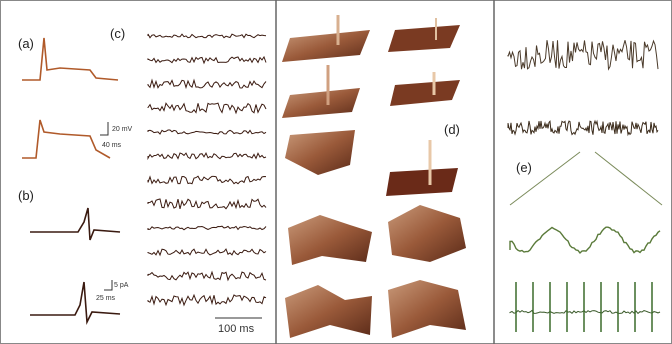 The image size is (672, 344). What do you see at coordinates (121, 285) in the screenshot?
I see `scale-label: 5 pA` at bounding box center [121, 285].